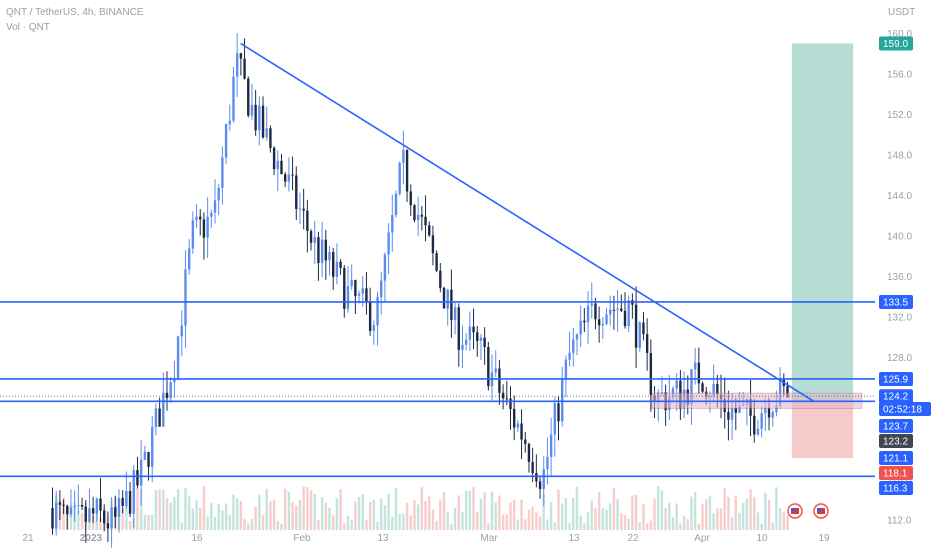 Image resolution: width=932 pixels, height=550 pixels. I want to click on x-tick-label: 16, so click(197, 538).